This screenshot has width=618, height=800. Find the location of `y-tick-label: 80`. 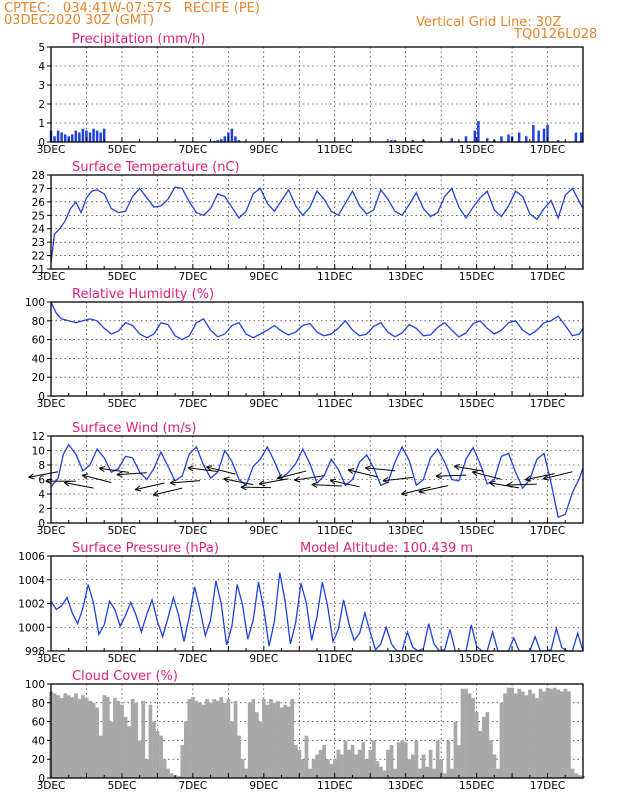

y-tick-label: 80 is located at coordinates (38, 322).